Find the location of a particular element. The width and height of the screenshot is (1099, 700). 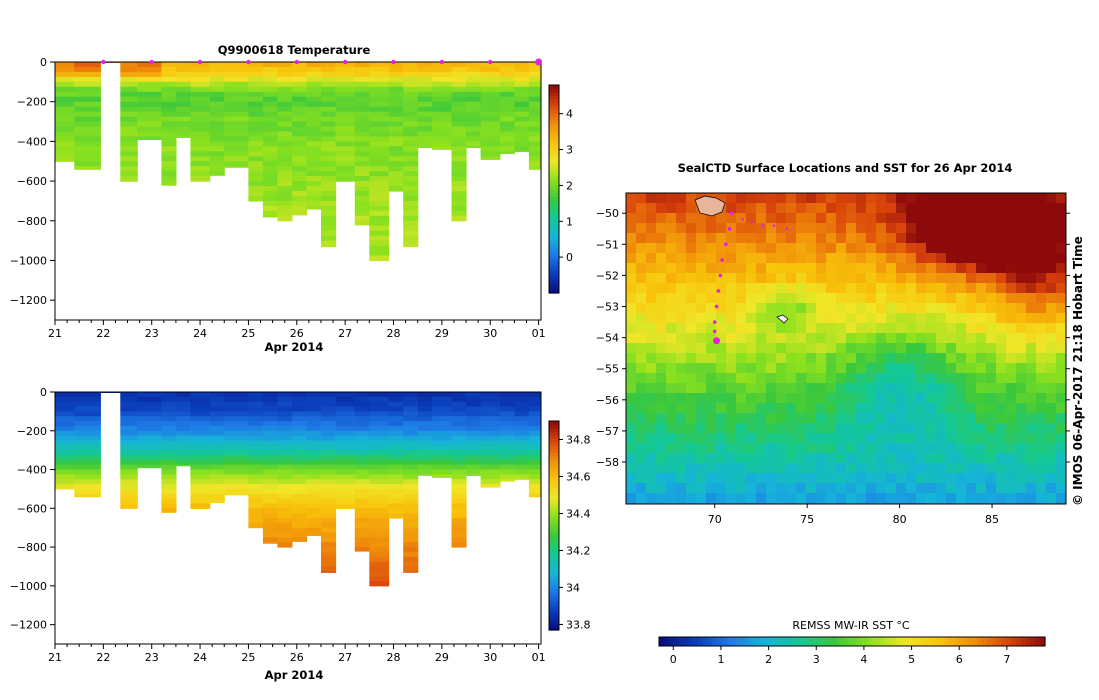

salinity-colorbar-segment is located at coordinates (554, 541).